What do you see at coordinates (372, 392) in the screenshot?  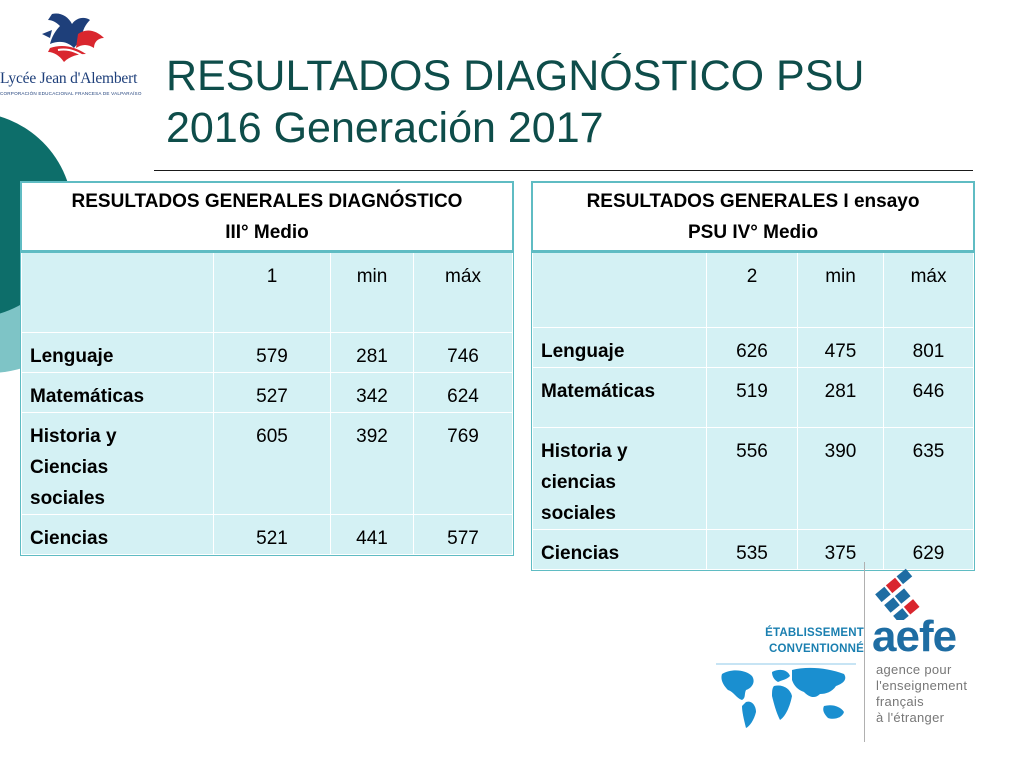 I see `cell-min: 342` at bounding box center [372, 392].